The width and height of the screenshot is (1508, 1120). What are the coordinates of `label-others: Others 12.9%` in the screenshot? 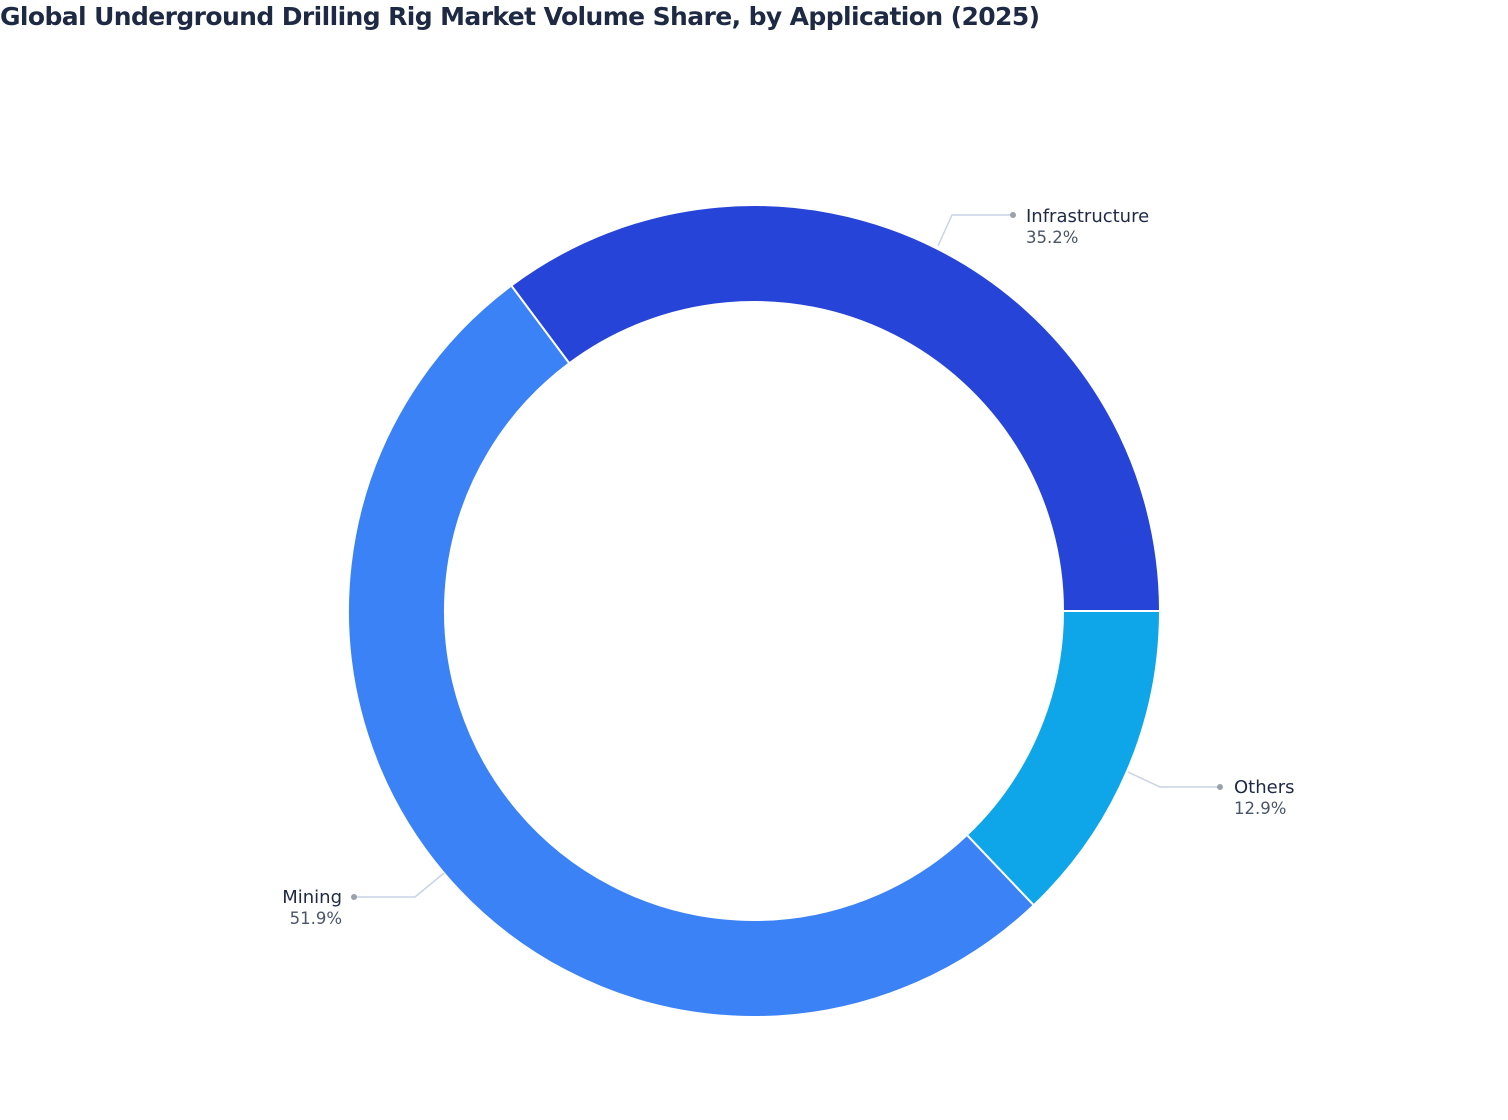 It's located at (1264, 798).